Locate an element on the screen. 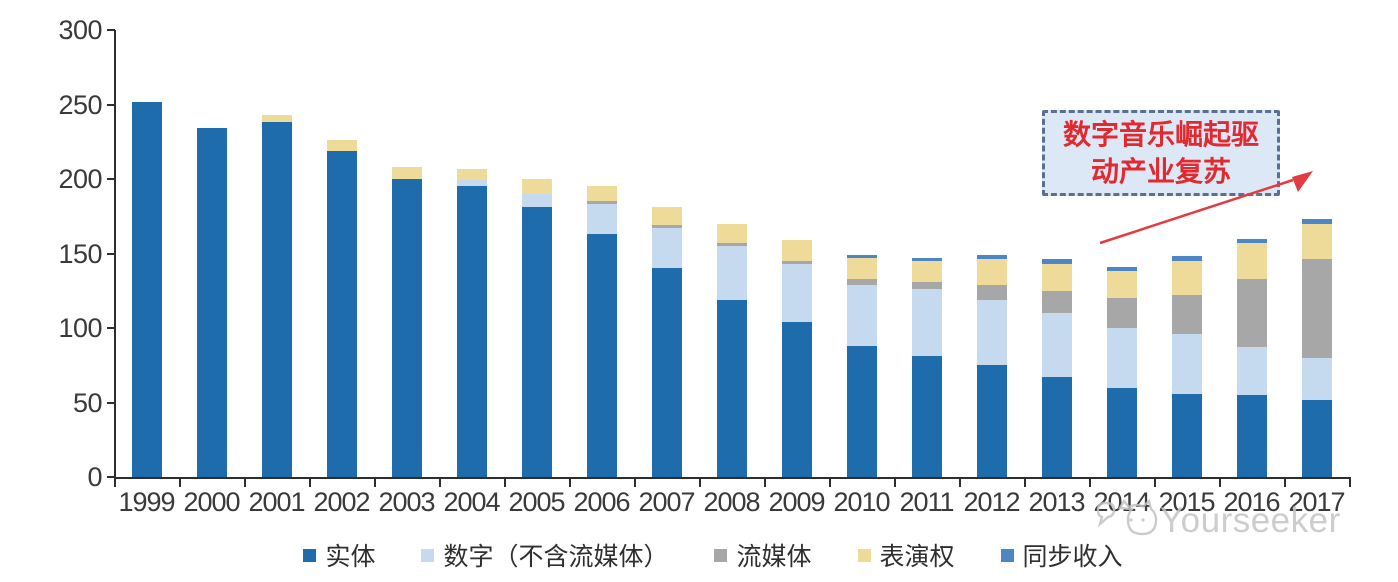 The width and height of the screenshot is (1398, 582). x-axis-label: 2015 is located at coordinates (1186, 502).